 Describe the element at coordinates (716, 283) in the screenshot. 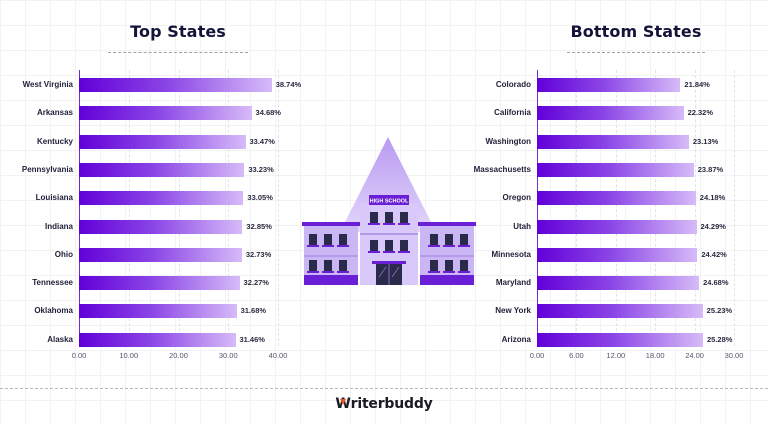

I see `bar-value-label: 24.68%` at that location.